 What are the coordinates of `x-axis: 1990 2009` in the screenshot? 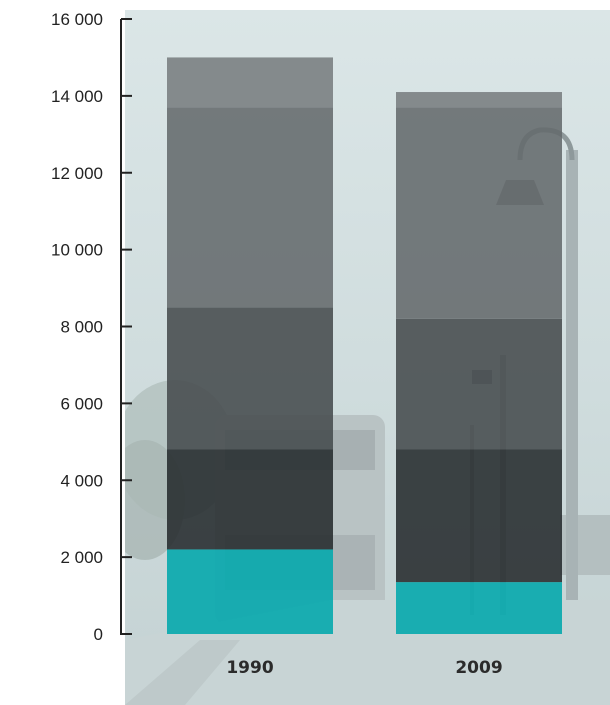 It's located at (364, 668).